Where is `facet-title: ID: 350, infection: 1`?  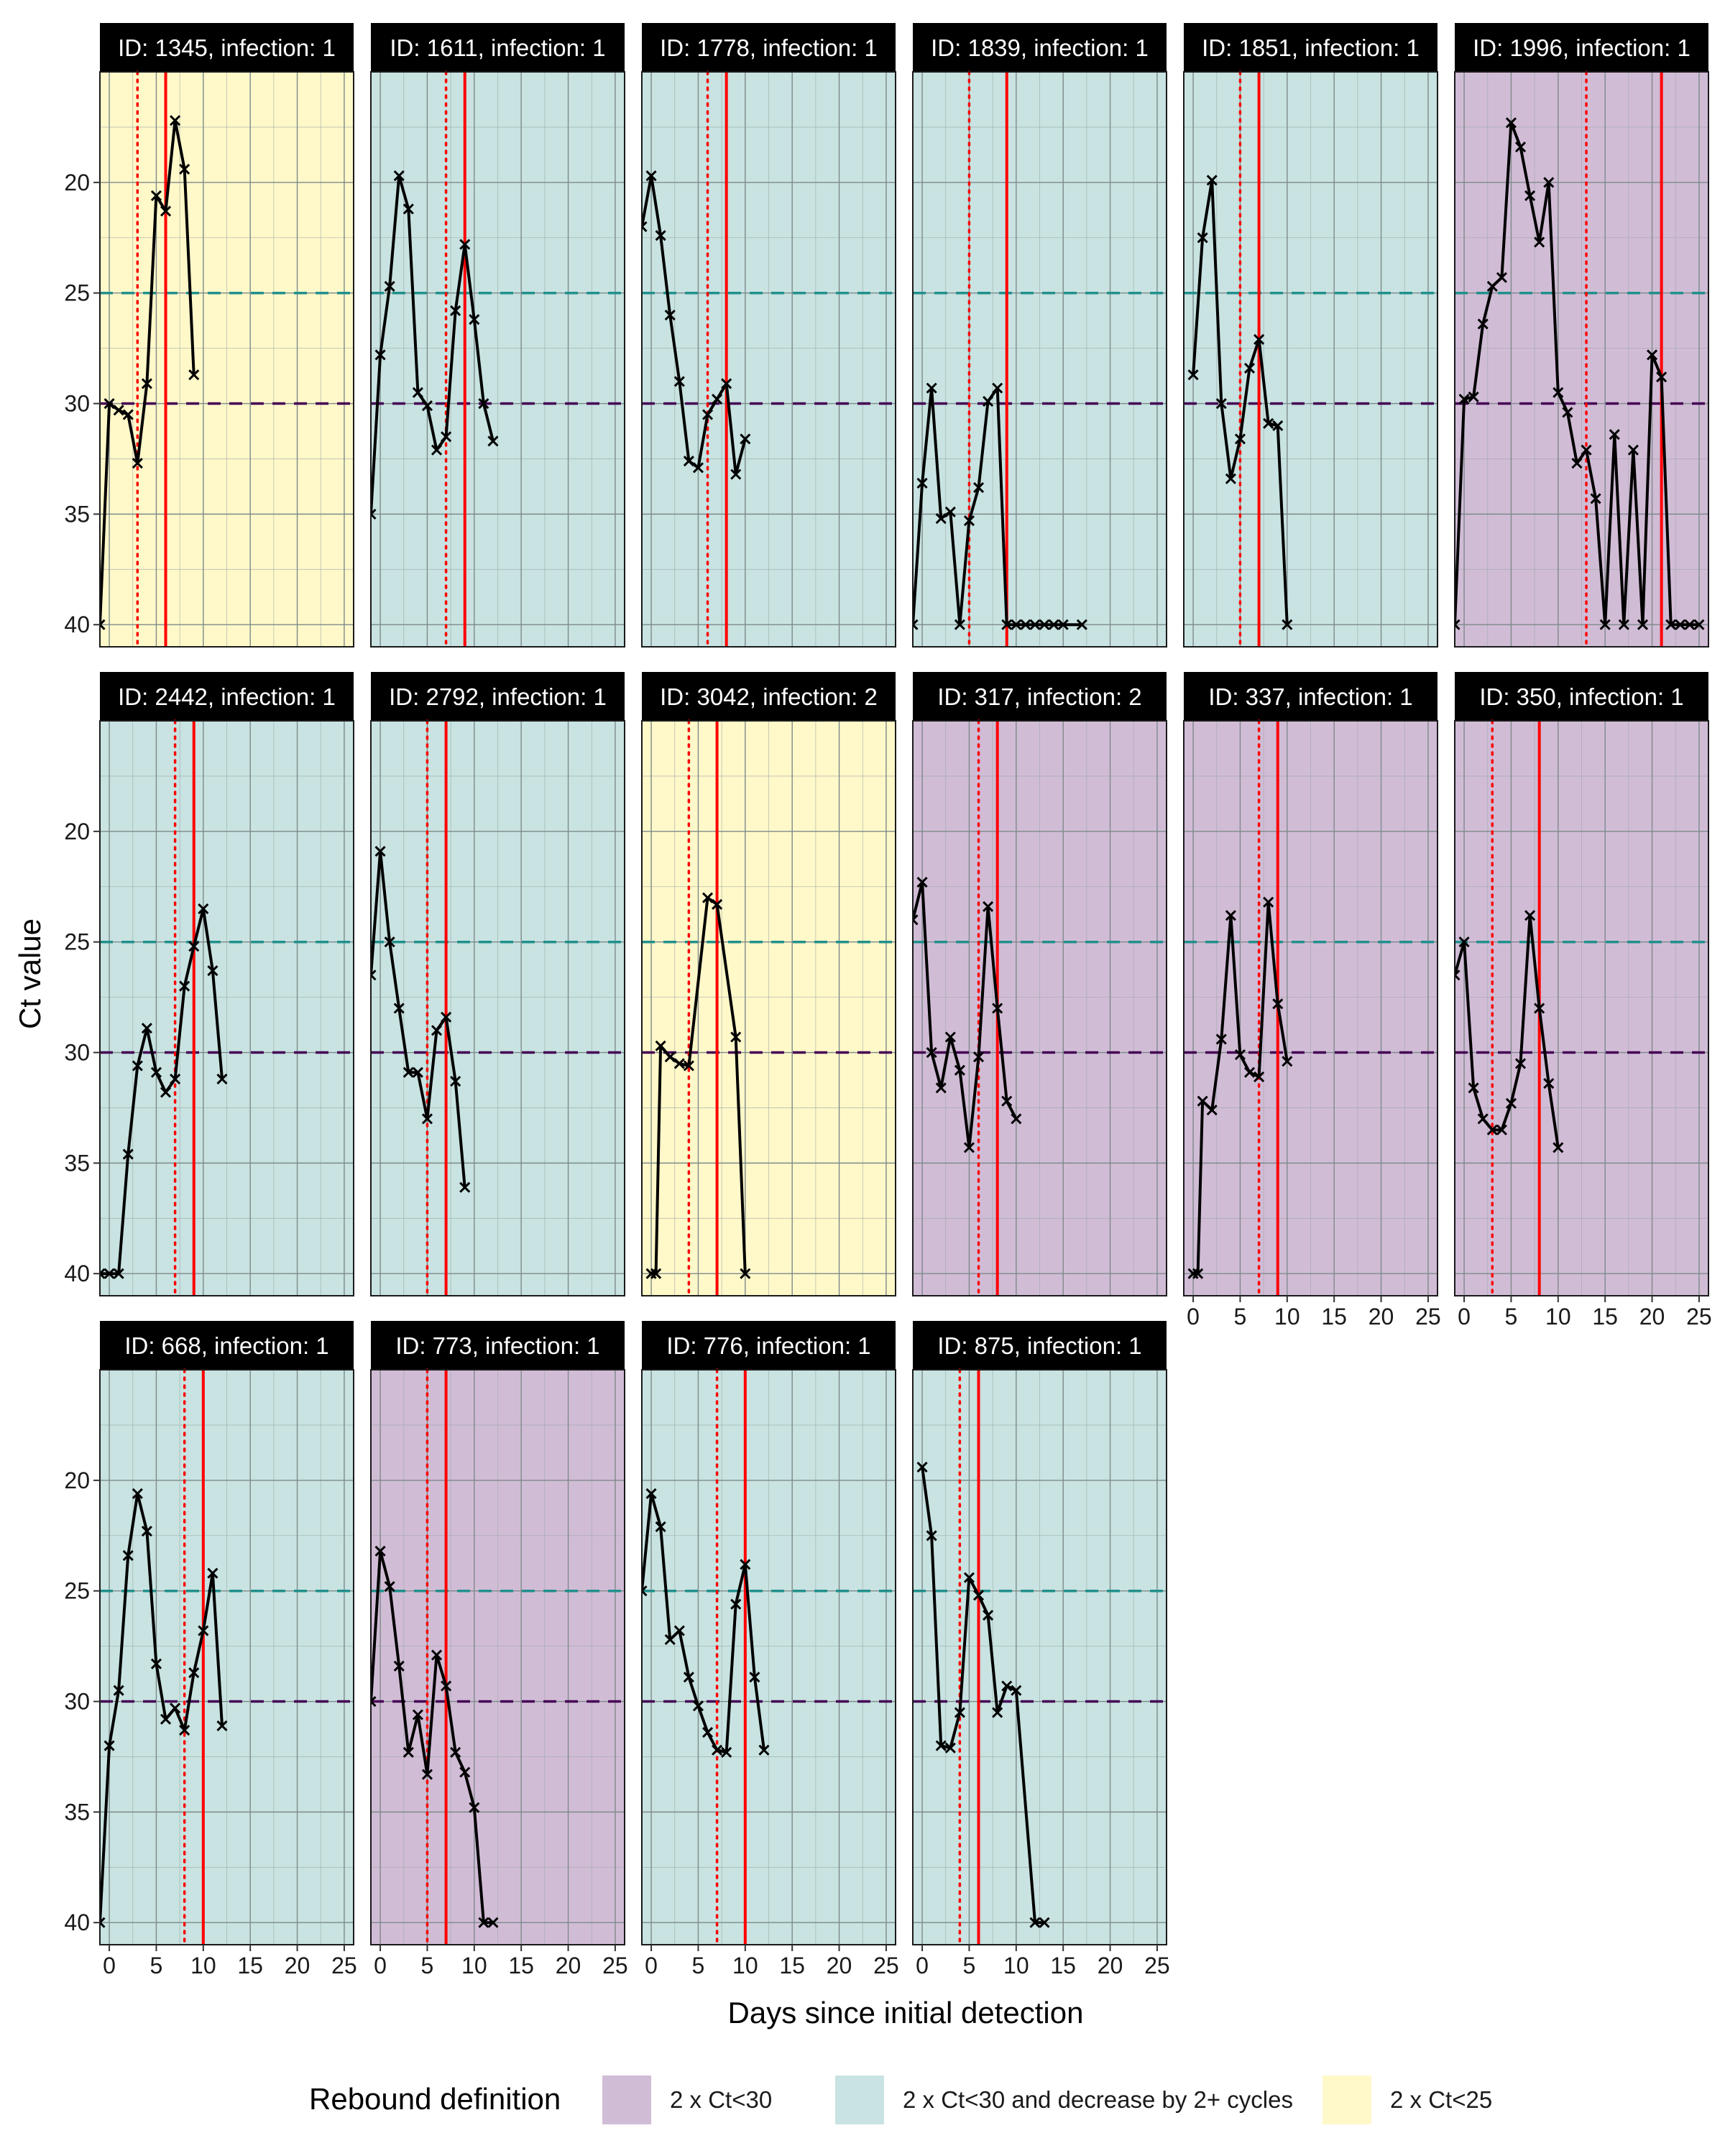
facet-title: ID: 350, infection: 1 is located at coordinates (1581, 696).